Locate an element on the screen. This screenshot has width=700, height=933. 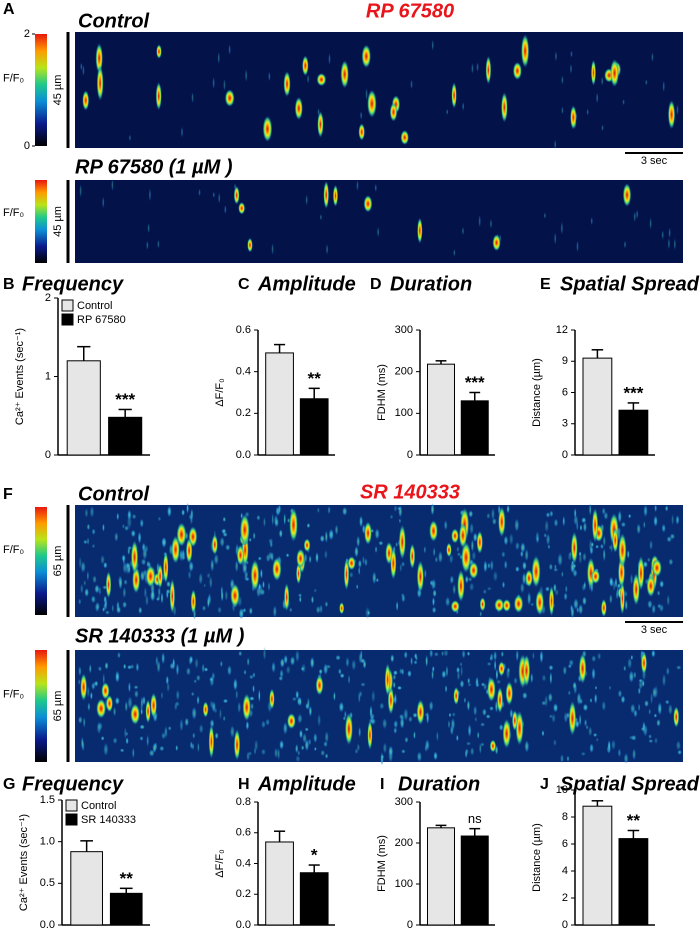
bar is located at coordinates (279, 883).